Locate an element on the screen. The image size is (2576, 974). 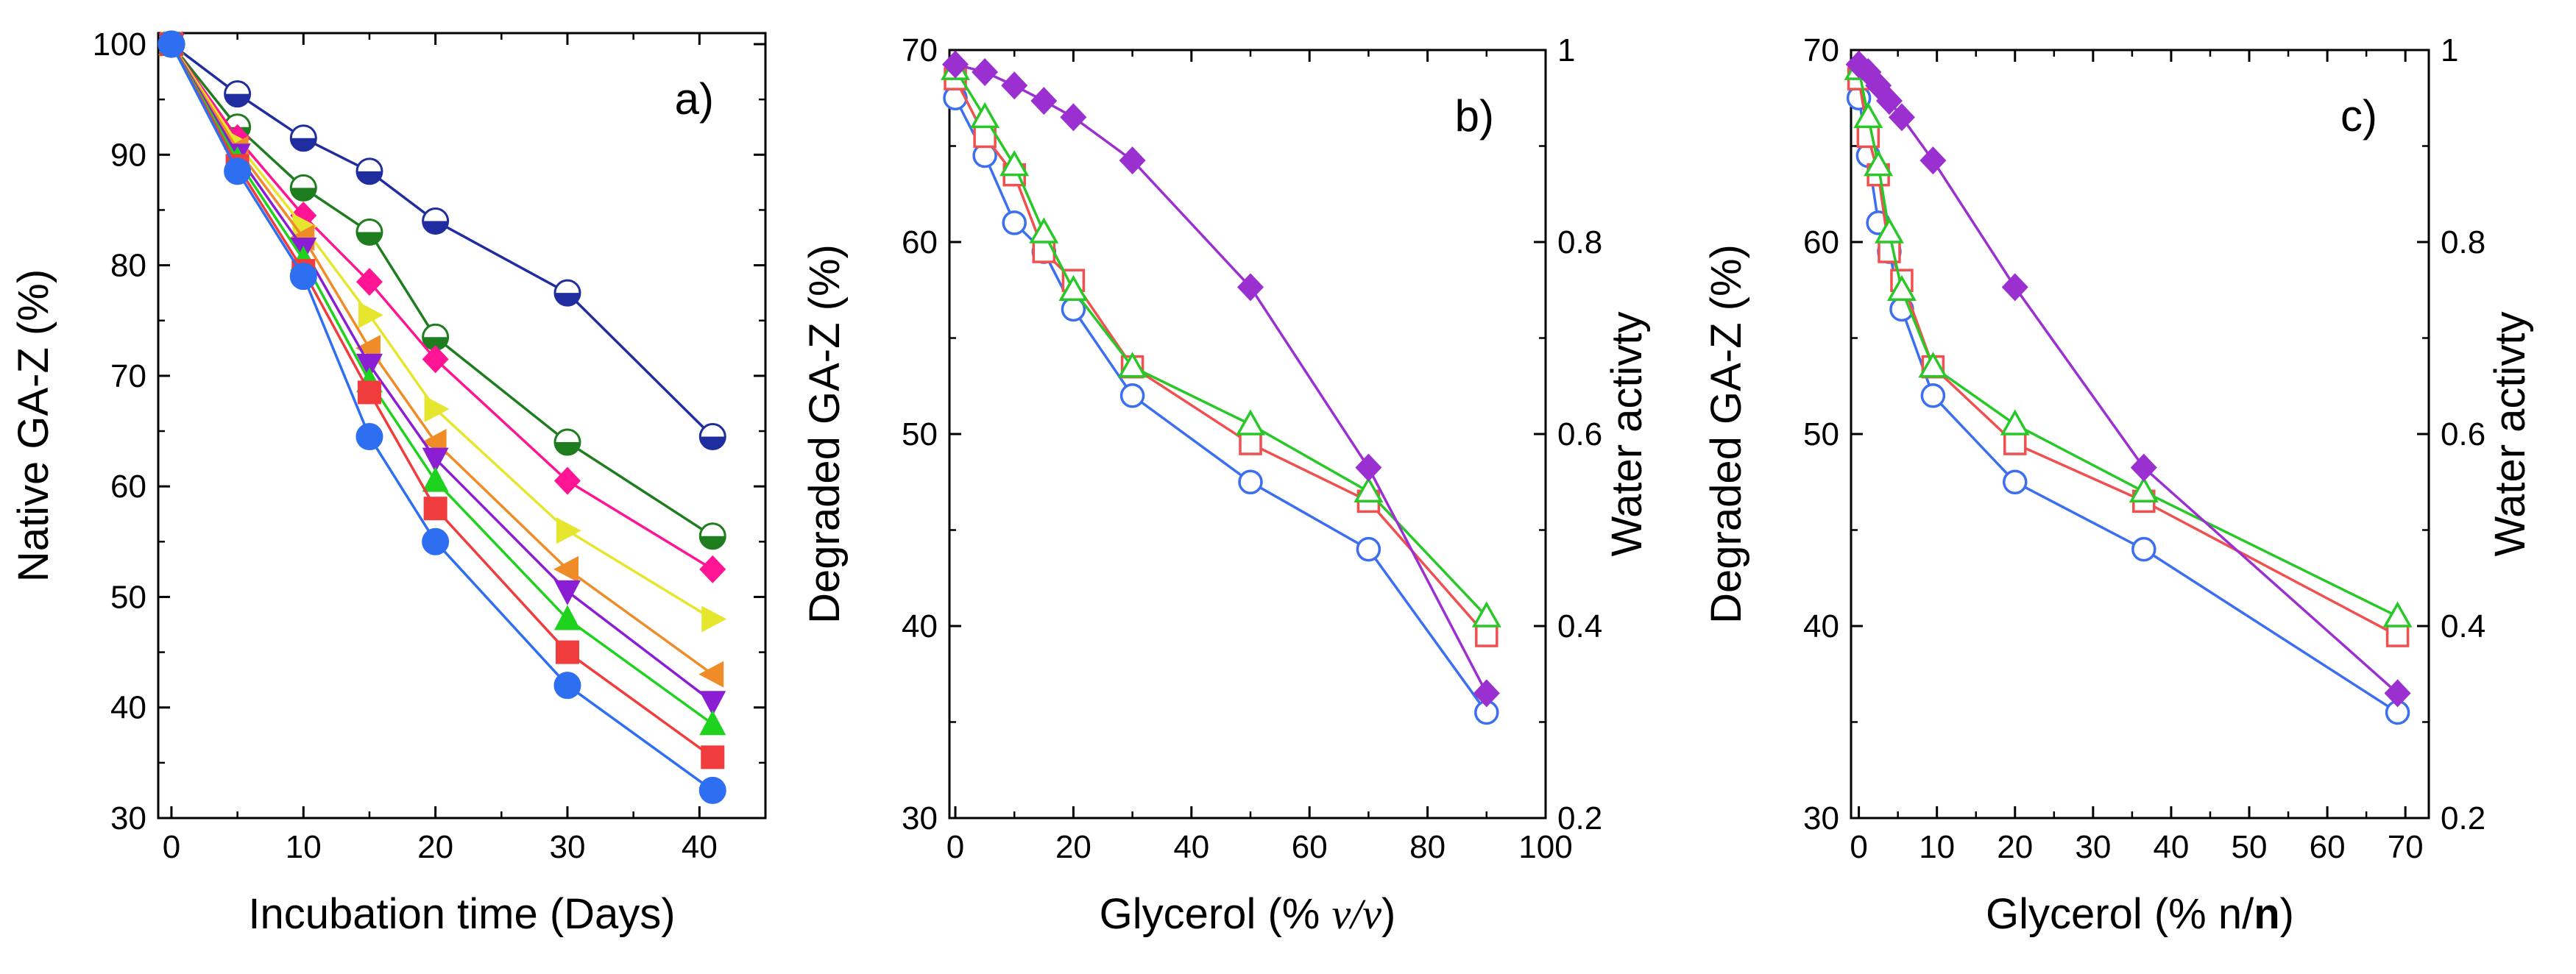
x-axis-label: Incubation time (Days) is located at coordinates (461, 914).